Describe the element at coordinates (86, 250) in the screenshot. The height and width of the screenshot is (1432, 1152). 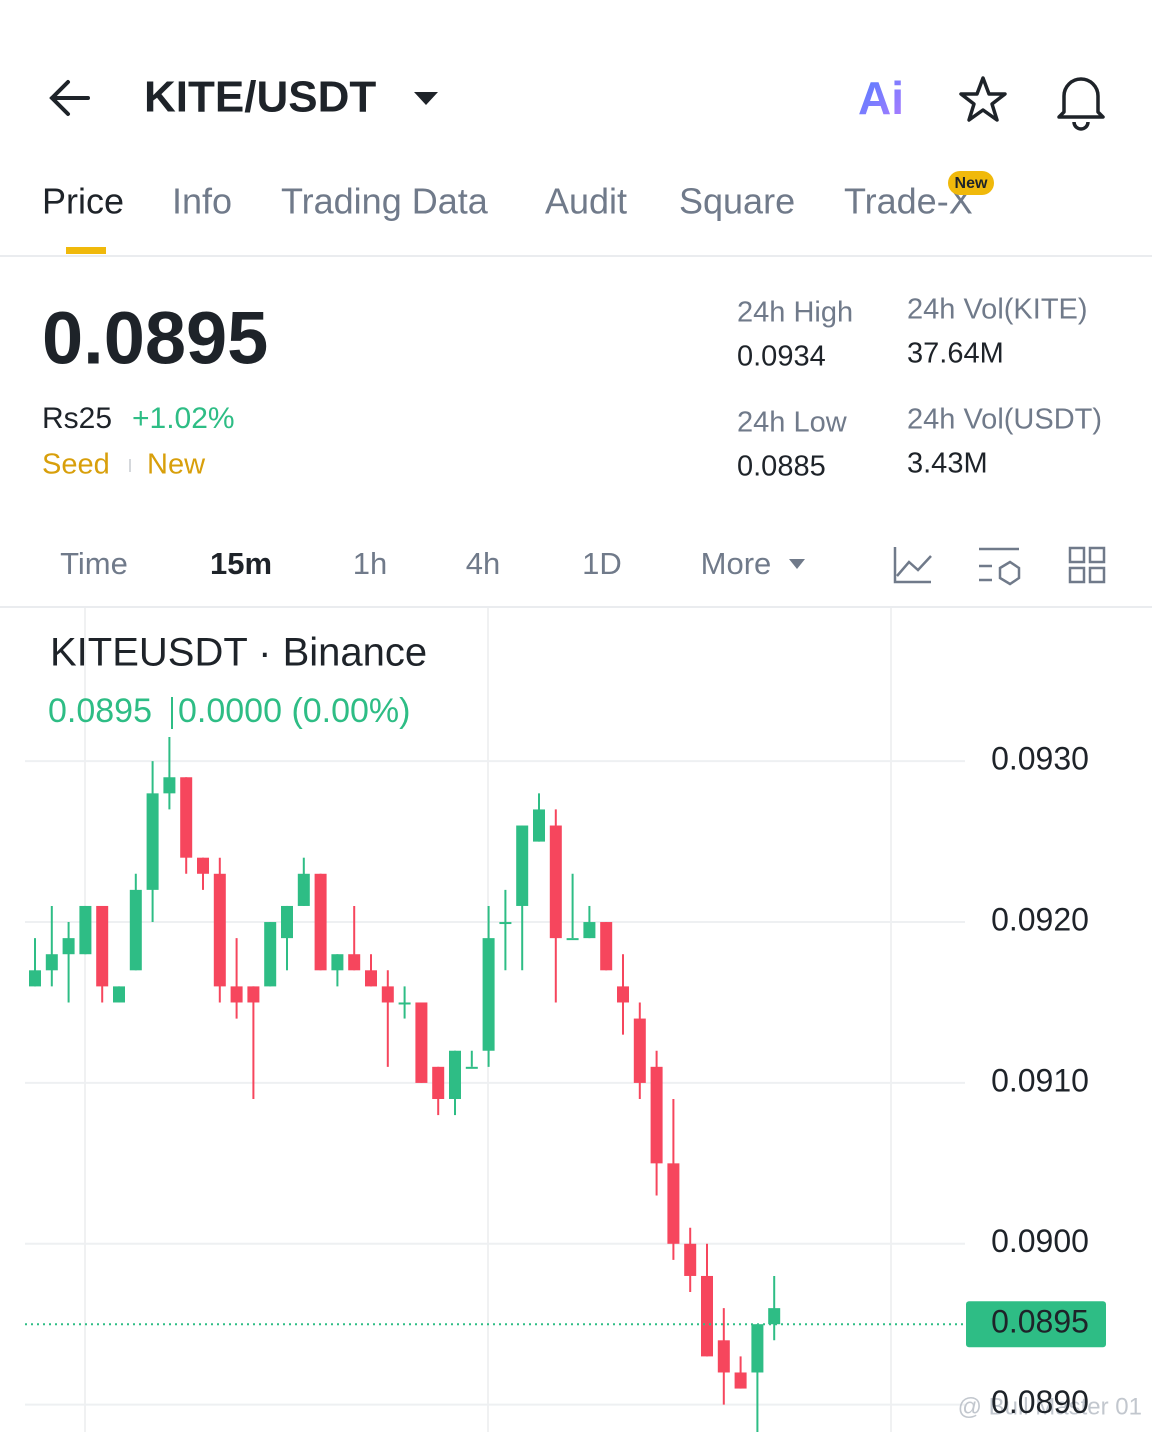
I see `tab-indicator` at that location.